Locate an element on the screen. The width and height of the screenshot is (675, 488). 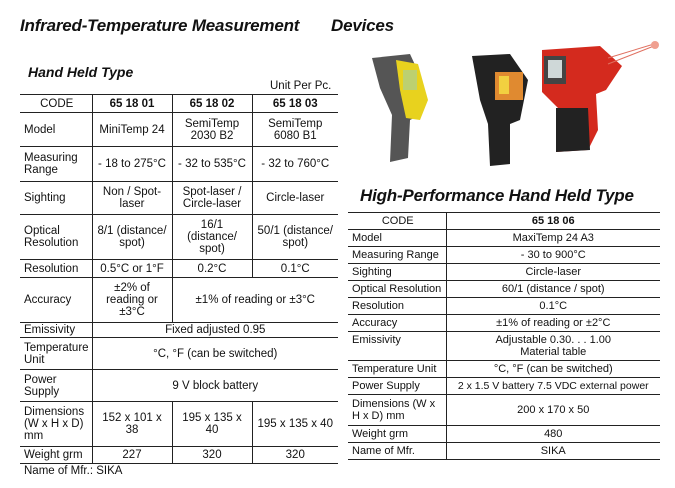
table-row: Name of Mfr. SIKA is located at coordinates (504, 451).